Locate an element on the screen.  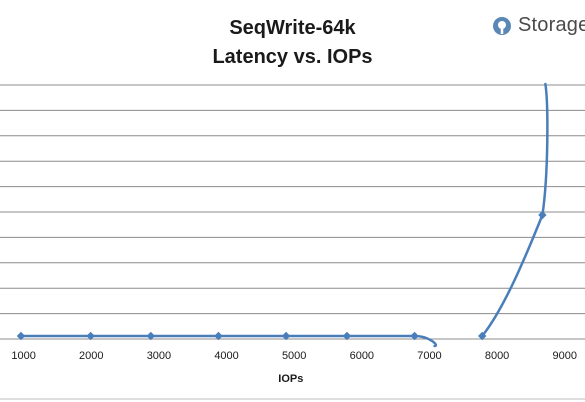
chart-title: SeqWrite-64k Latency vs. IOPs is located at coordinates (292, 43).